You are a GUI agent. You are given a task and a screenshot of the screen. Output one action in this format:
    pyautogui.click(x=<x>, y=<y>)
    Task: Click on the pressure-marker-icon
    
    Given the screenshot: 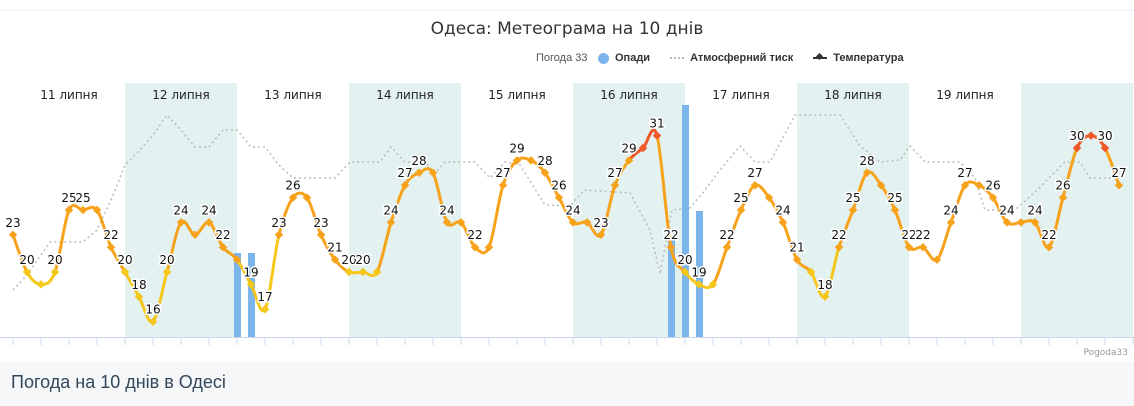 What is the action you would take?
    pyautogui.click(x=677, y=58)
    